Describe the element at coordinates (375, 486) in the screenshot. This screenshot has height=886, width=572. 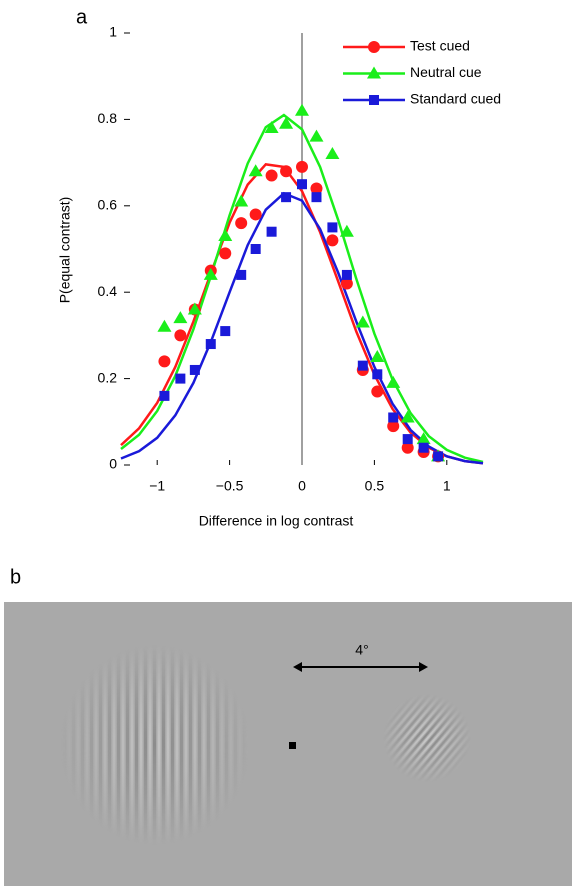
I see `x-tick-label: 0.5` at that location.